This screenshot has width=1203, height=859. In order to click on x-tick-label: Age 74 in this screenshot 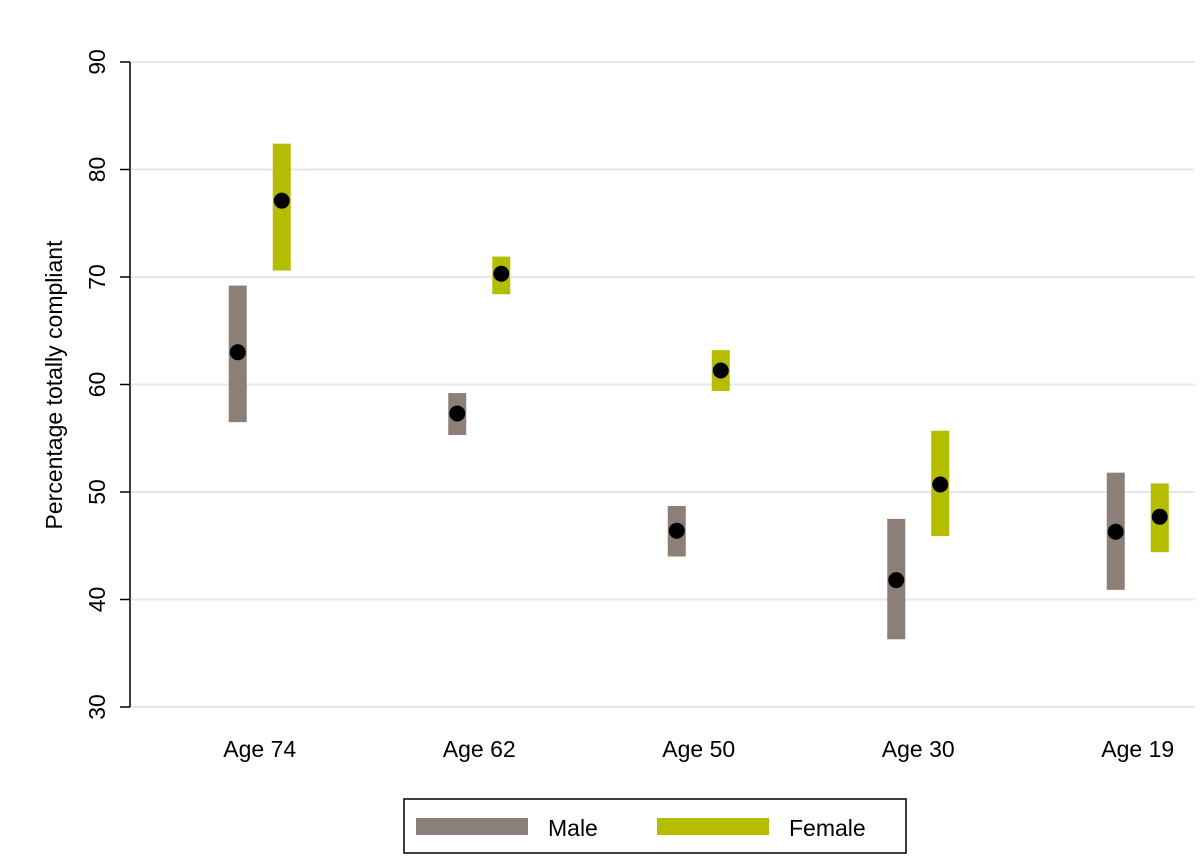, I will do `click(259, 749)`.